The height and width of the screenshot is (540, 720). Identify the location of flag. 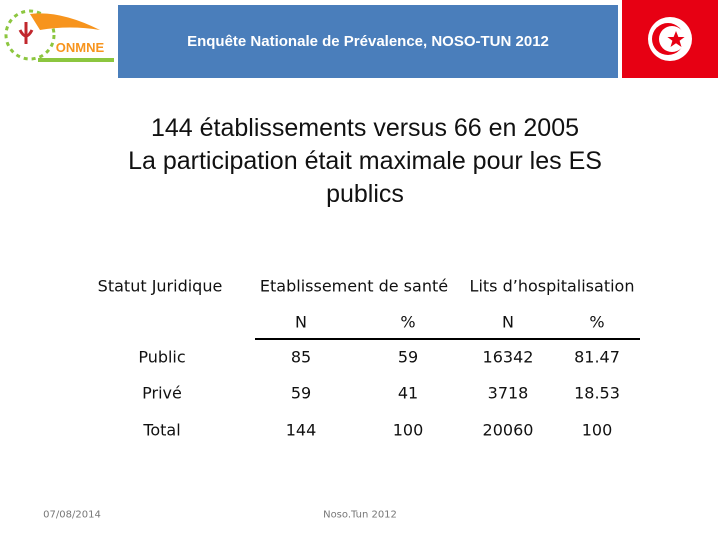
(670, 39).